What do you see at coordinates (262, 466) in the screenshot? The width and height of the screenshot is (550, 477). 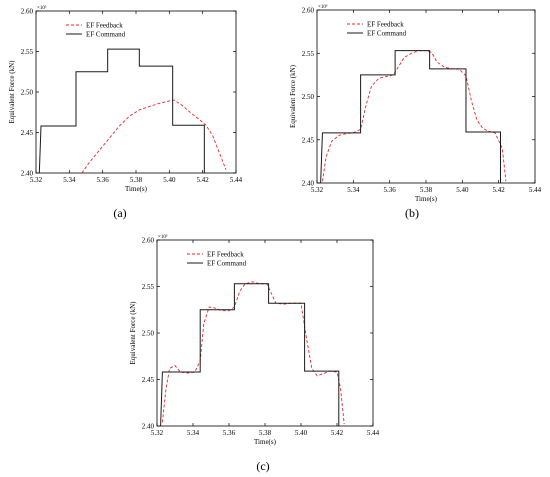 I see `panel-label: (c)` at bounding box center [262, 466].